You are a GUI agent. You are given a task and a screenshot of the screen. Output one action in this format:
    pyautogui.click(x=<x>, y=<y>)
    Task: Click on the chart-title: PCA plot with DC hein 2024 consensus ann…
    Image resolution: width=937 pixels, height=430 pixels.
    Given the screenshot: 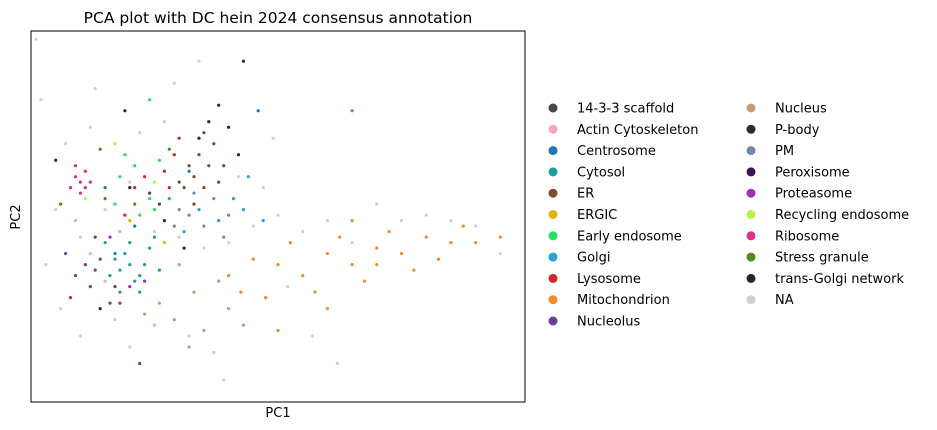 What is the action you would take?
    pyautogui.click(x=278, y=18)
    